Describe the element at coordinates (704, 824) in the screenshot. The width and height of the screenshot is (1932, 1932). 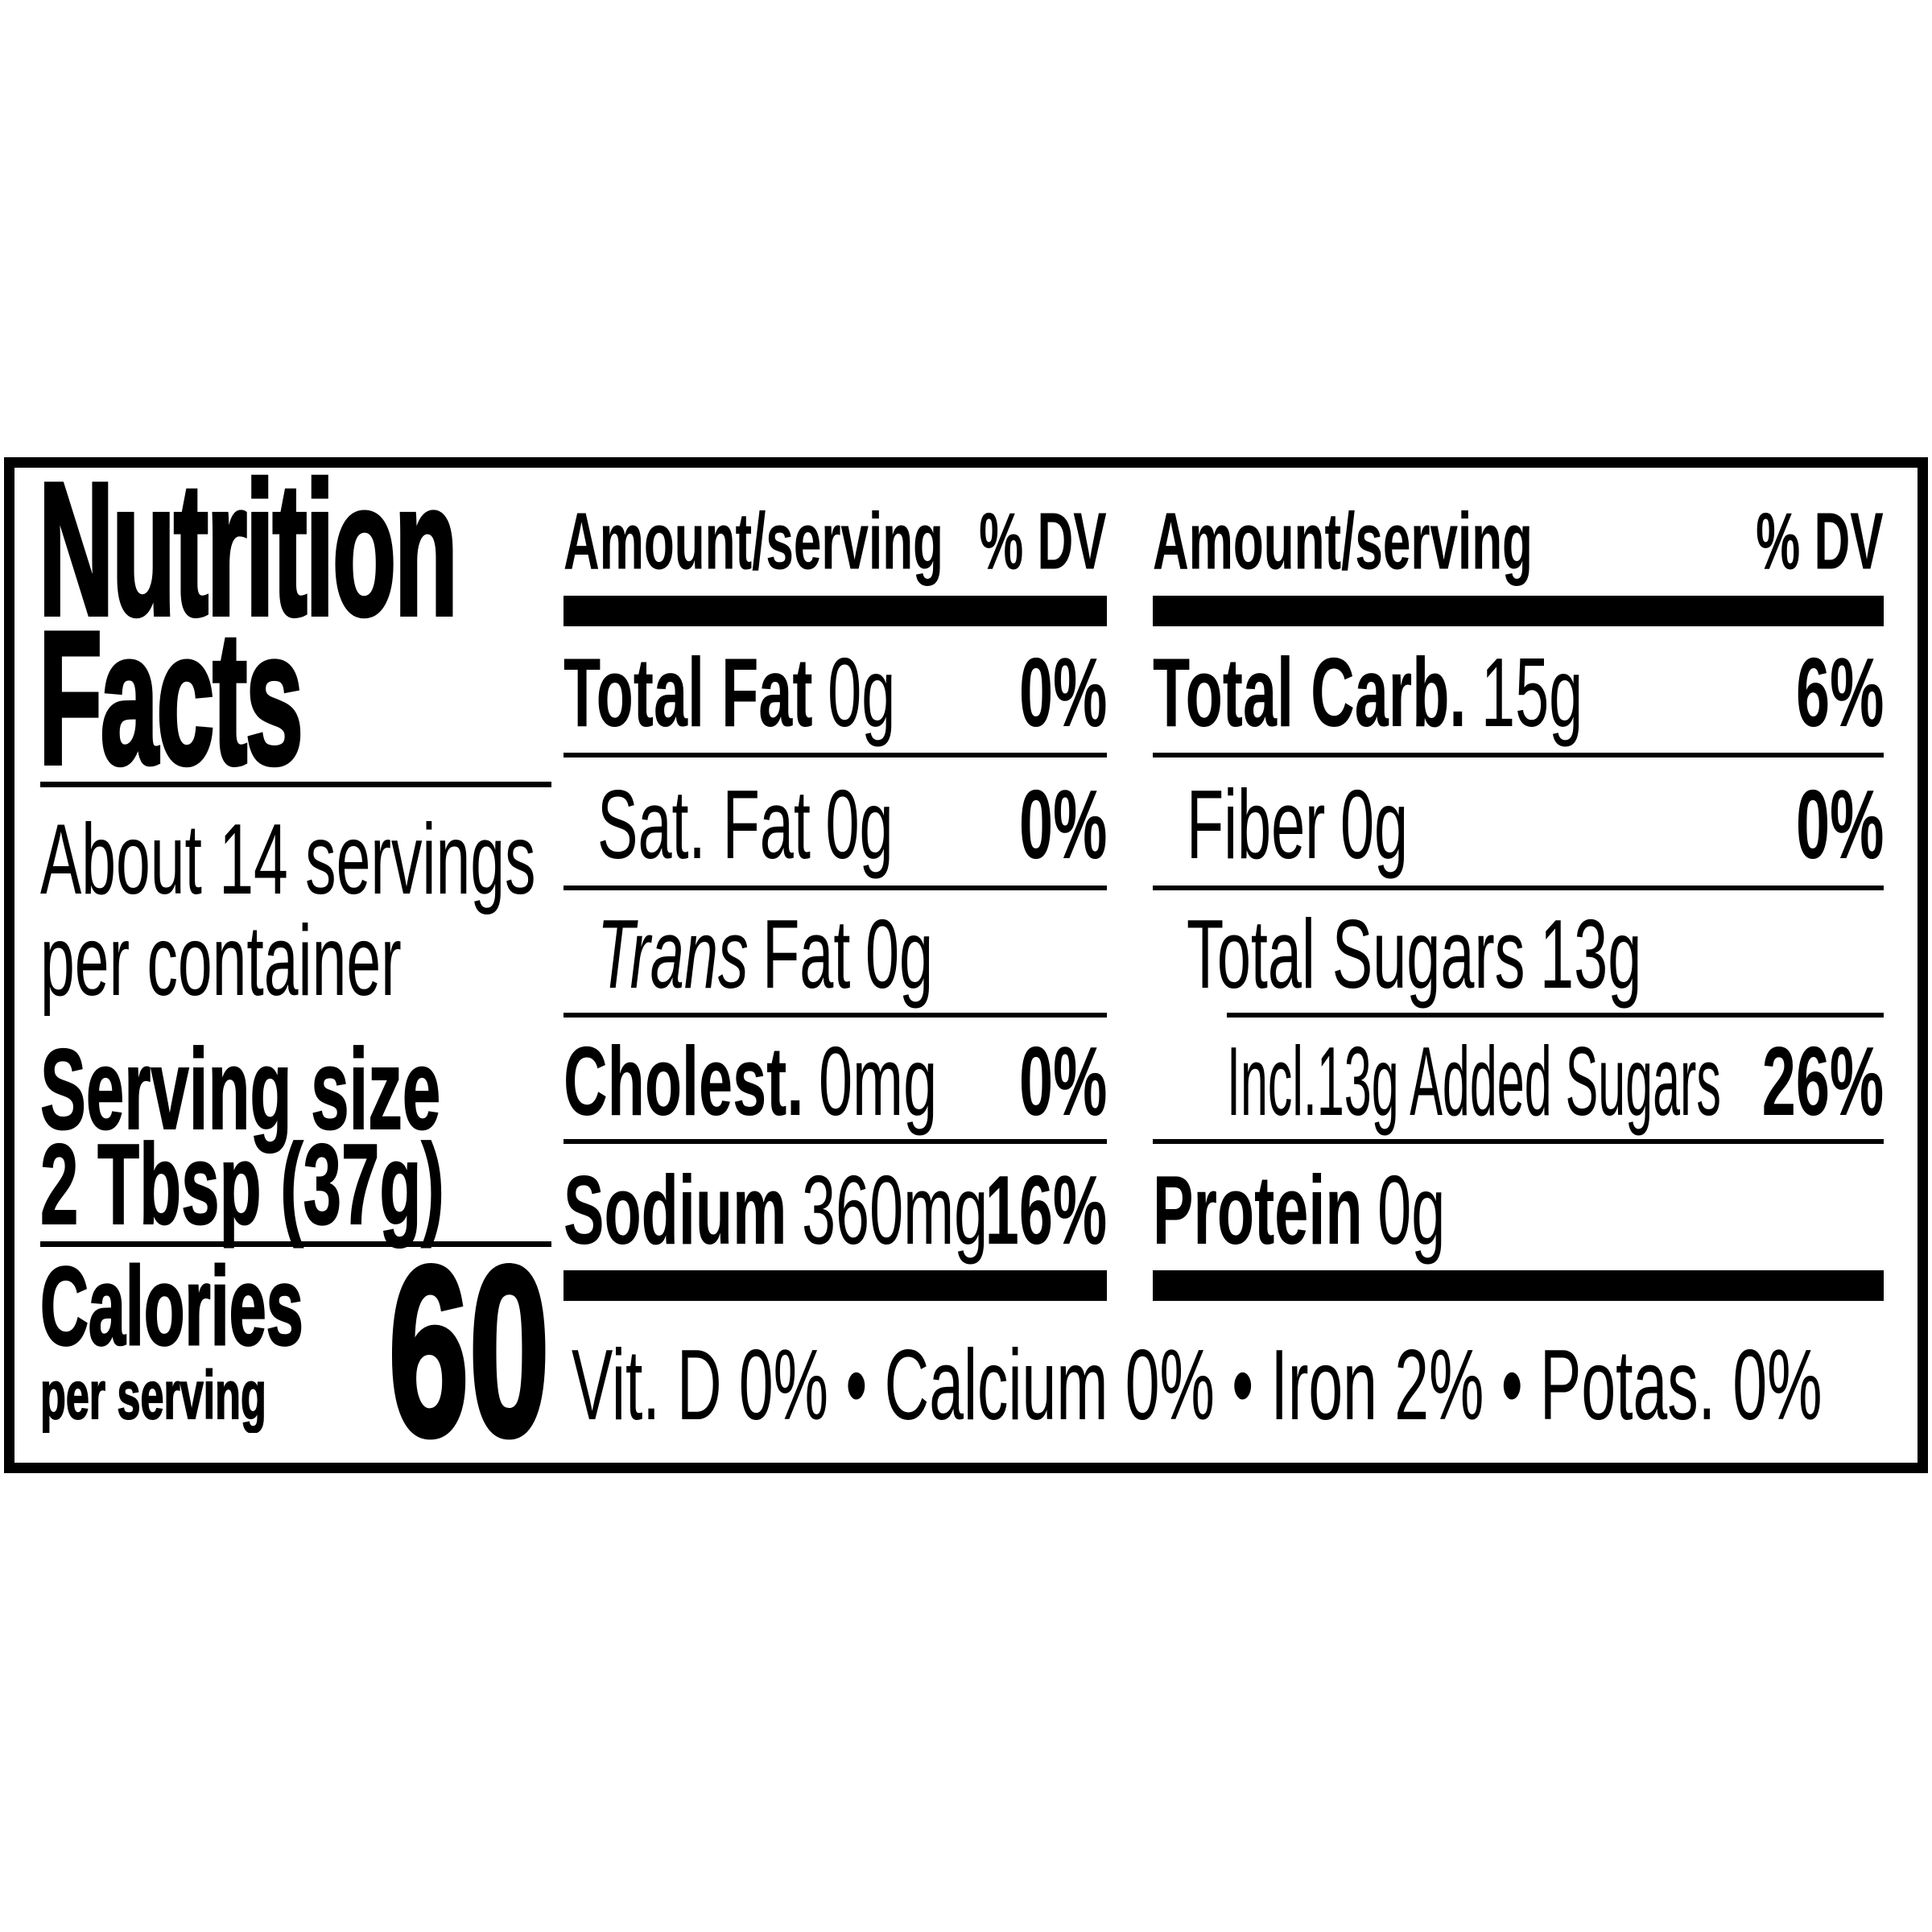
I see `nutrient-name: Sat. Fat` at that location.